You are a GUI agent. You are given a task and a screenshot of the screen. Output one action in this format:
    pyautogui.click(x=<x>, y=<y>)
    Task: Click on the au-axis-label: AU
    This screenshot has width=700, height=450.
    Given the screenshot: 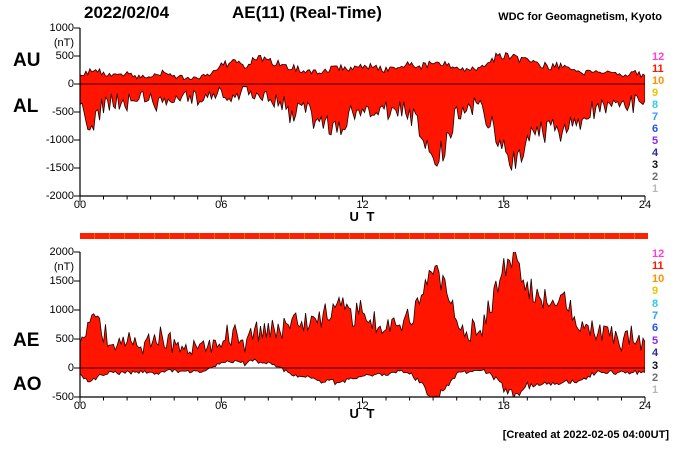 What is the action you would take?
    pyautogui.click(x=27, y=60)
    